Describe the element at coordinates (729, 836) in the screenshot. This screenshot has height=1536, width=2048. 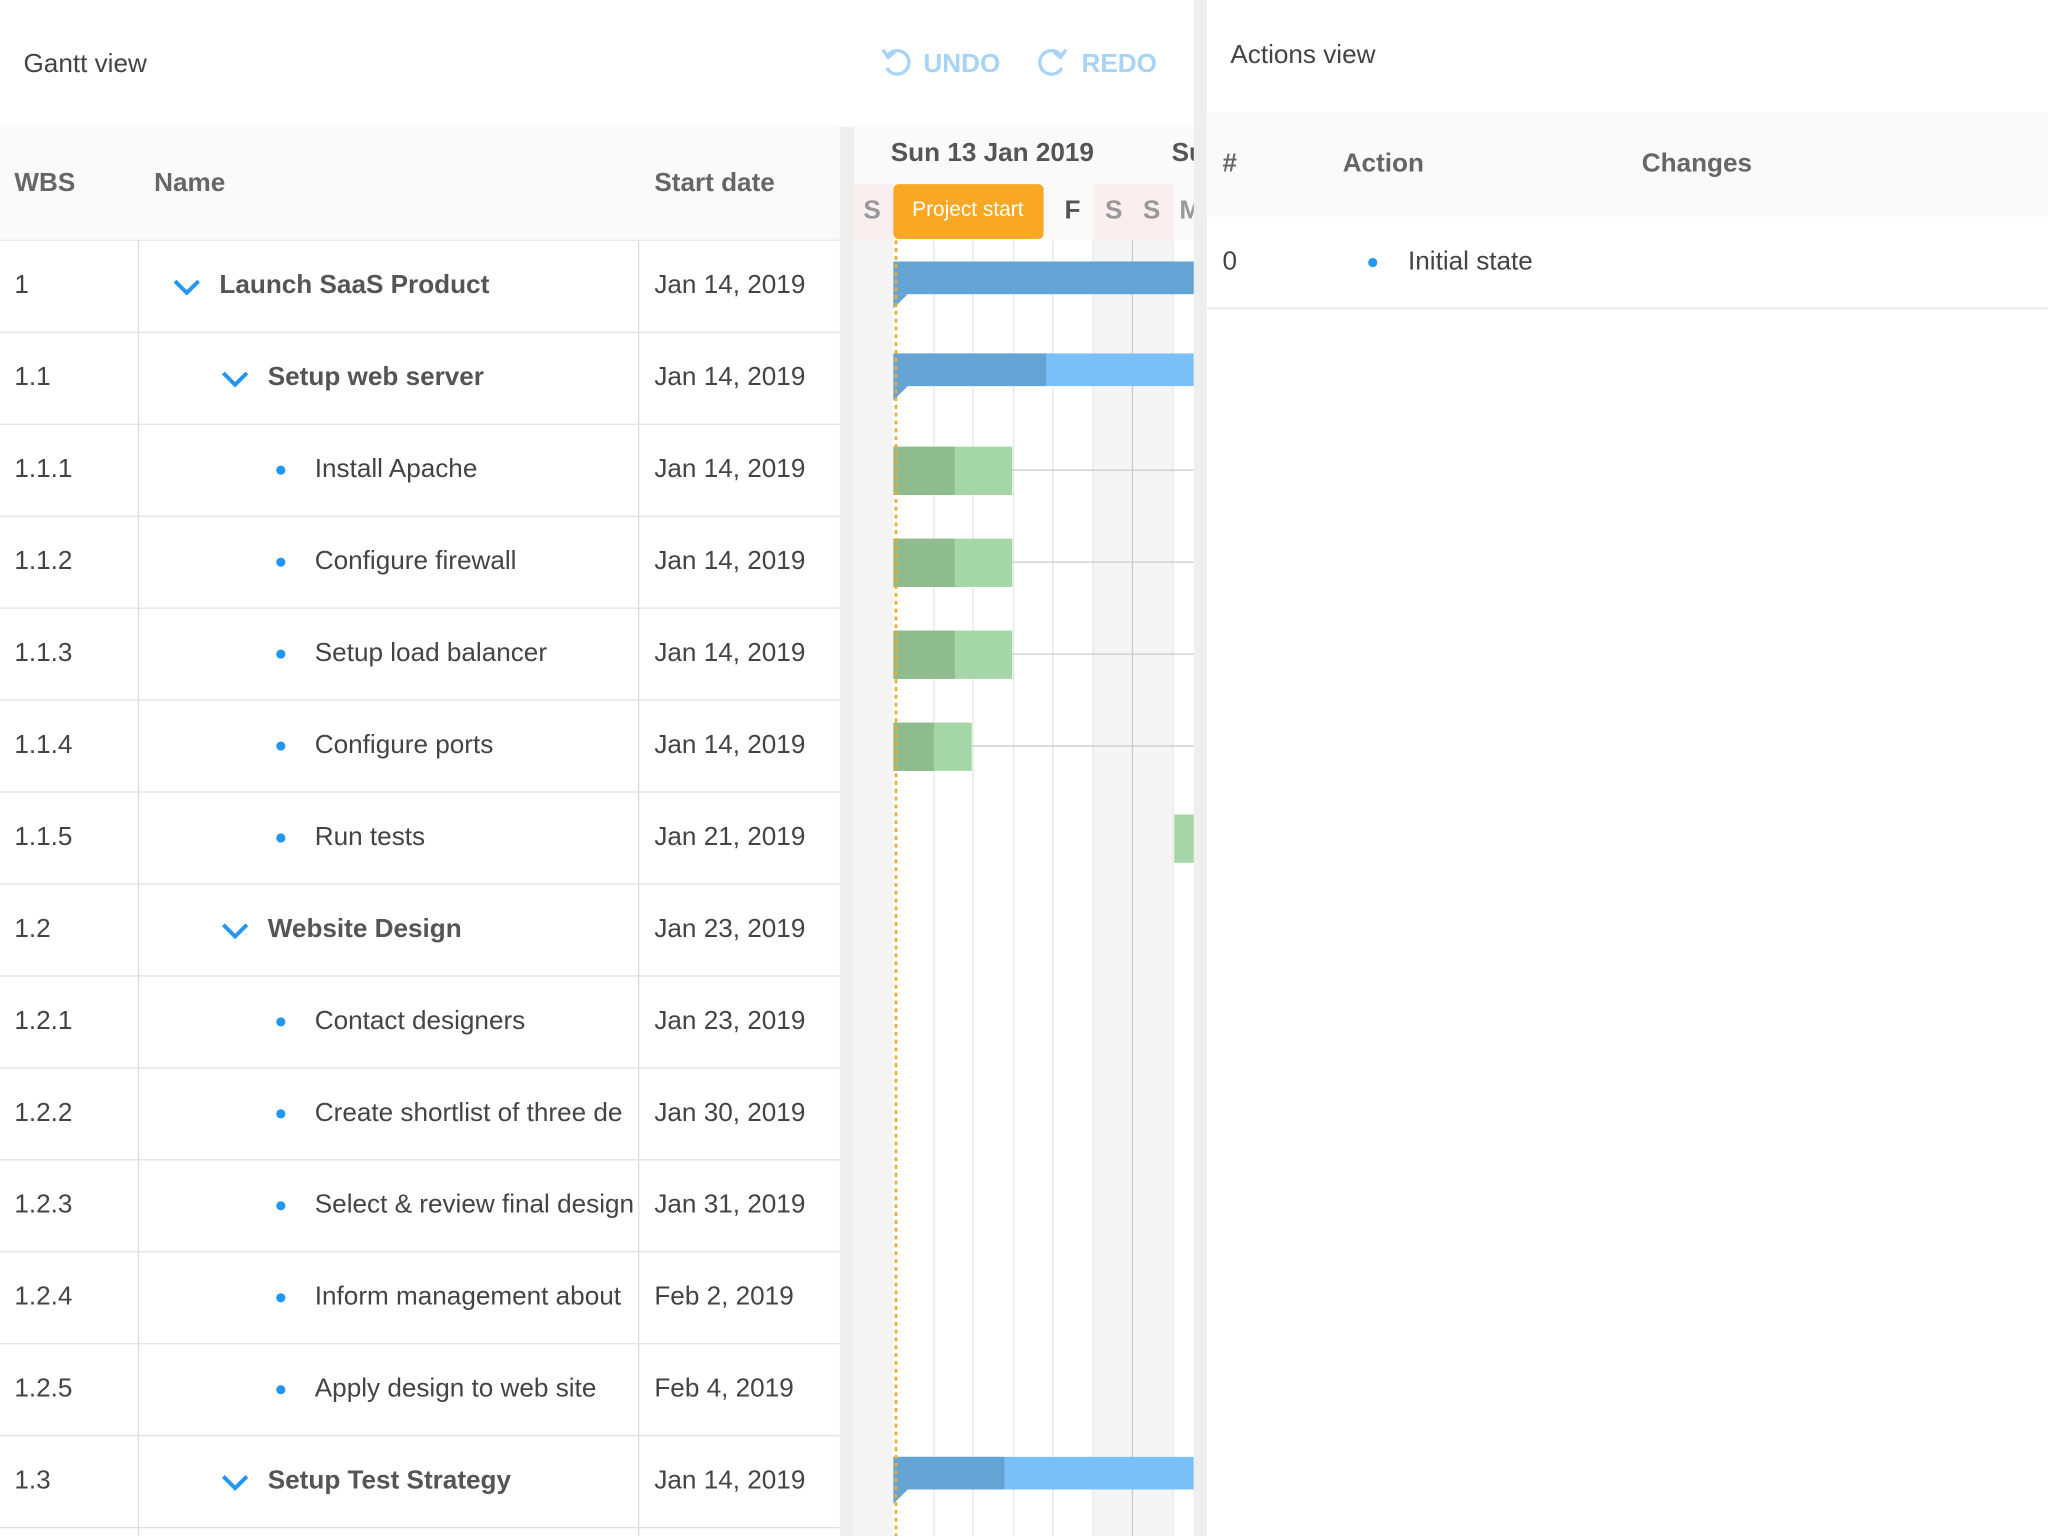
I see `start-date: Jan 21, 2019` at that location.